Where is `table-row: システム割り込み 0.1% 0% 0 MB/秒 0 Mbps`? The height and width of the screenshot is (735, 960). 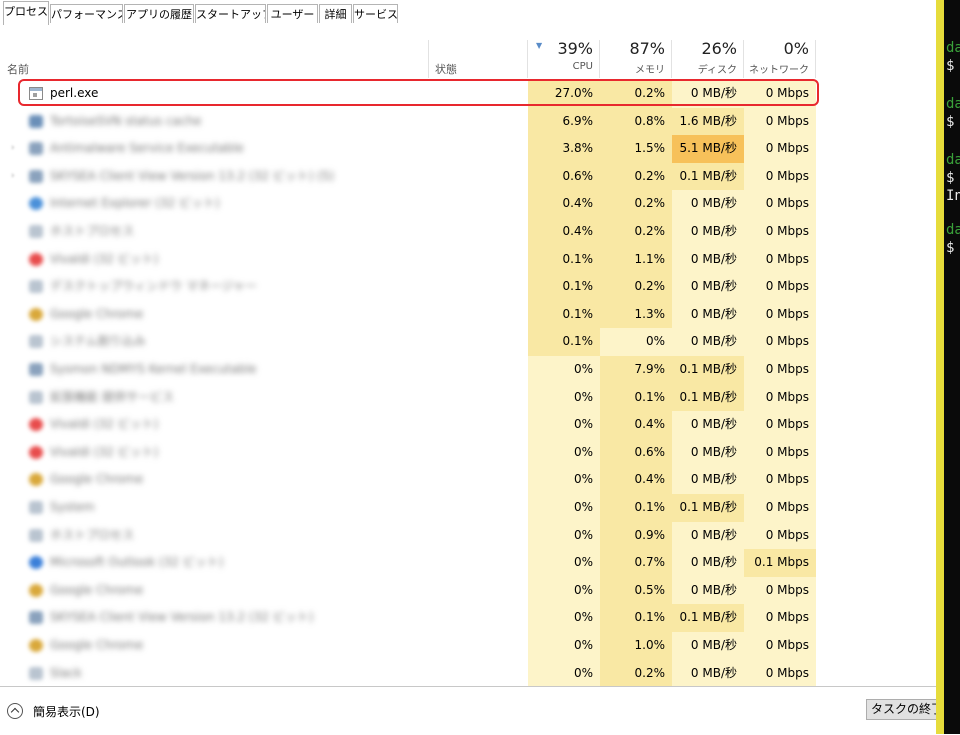
table-row: システム割り込み 0.1% 0% 0 MB/秒 0 Mbps is located at coordinates (468, 342).